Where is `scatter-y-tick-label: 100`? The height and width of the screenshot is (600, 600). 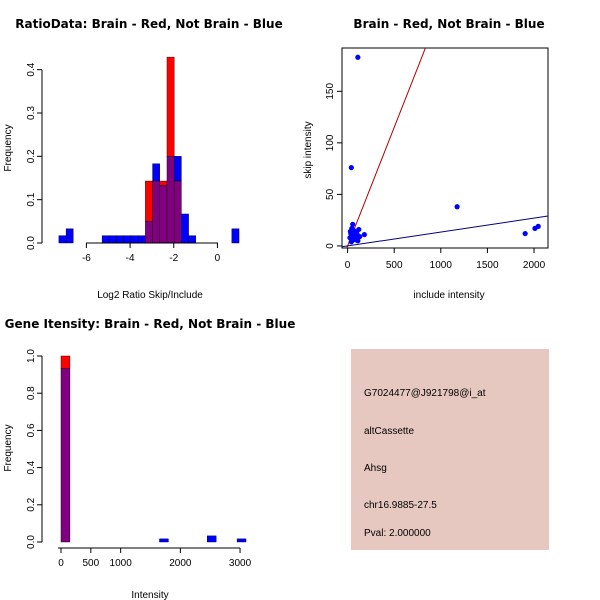 scatter-y-tick-label: 100 is located at coordinates (330, 142).